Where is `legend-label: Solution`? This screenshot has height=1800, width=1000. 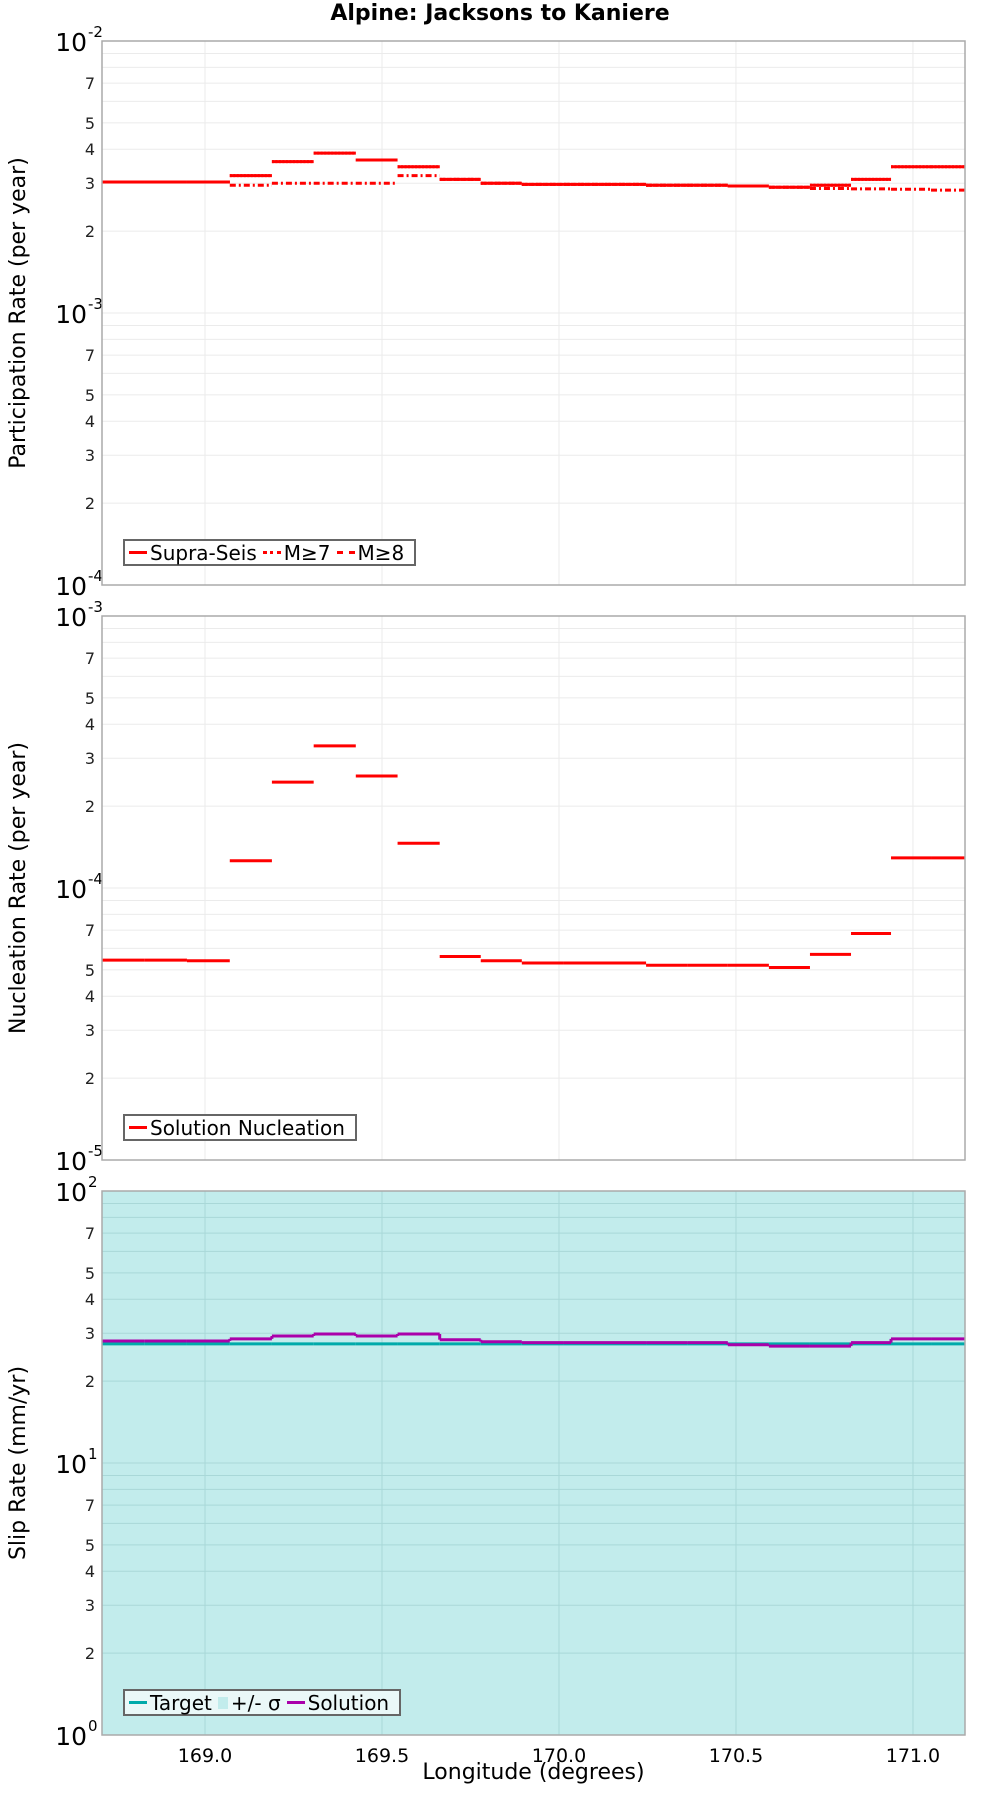 legend-label: Solution is located at coordinates (348, 1702).